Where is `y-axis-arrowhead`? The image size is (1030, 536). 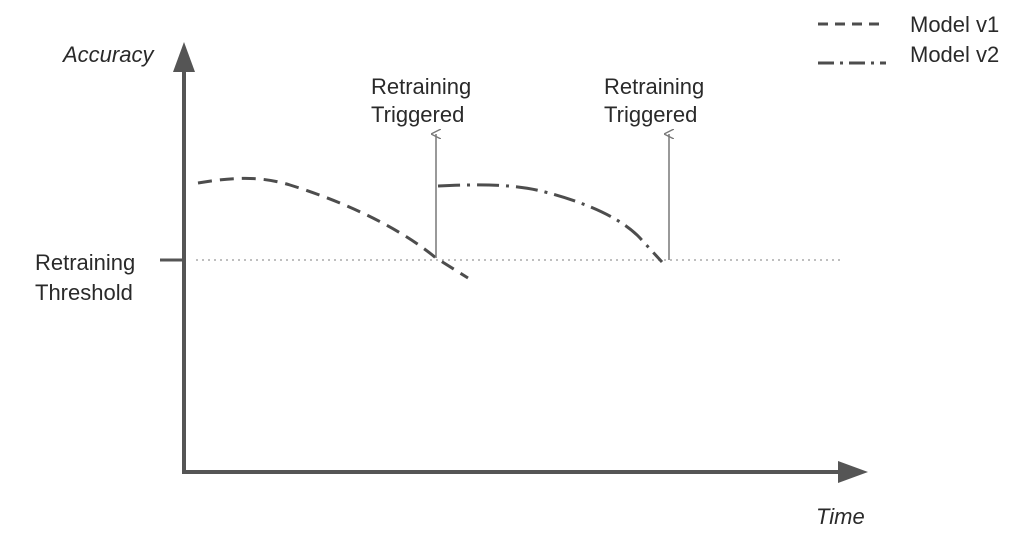
y-axis-arrowhead is located at coordinates (184, 57).